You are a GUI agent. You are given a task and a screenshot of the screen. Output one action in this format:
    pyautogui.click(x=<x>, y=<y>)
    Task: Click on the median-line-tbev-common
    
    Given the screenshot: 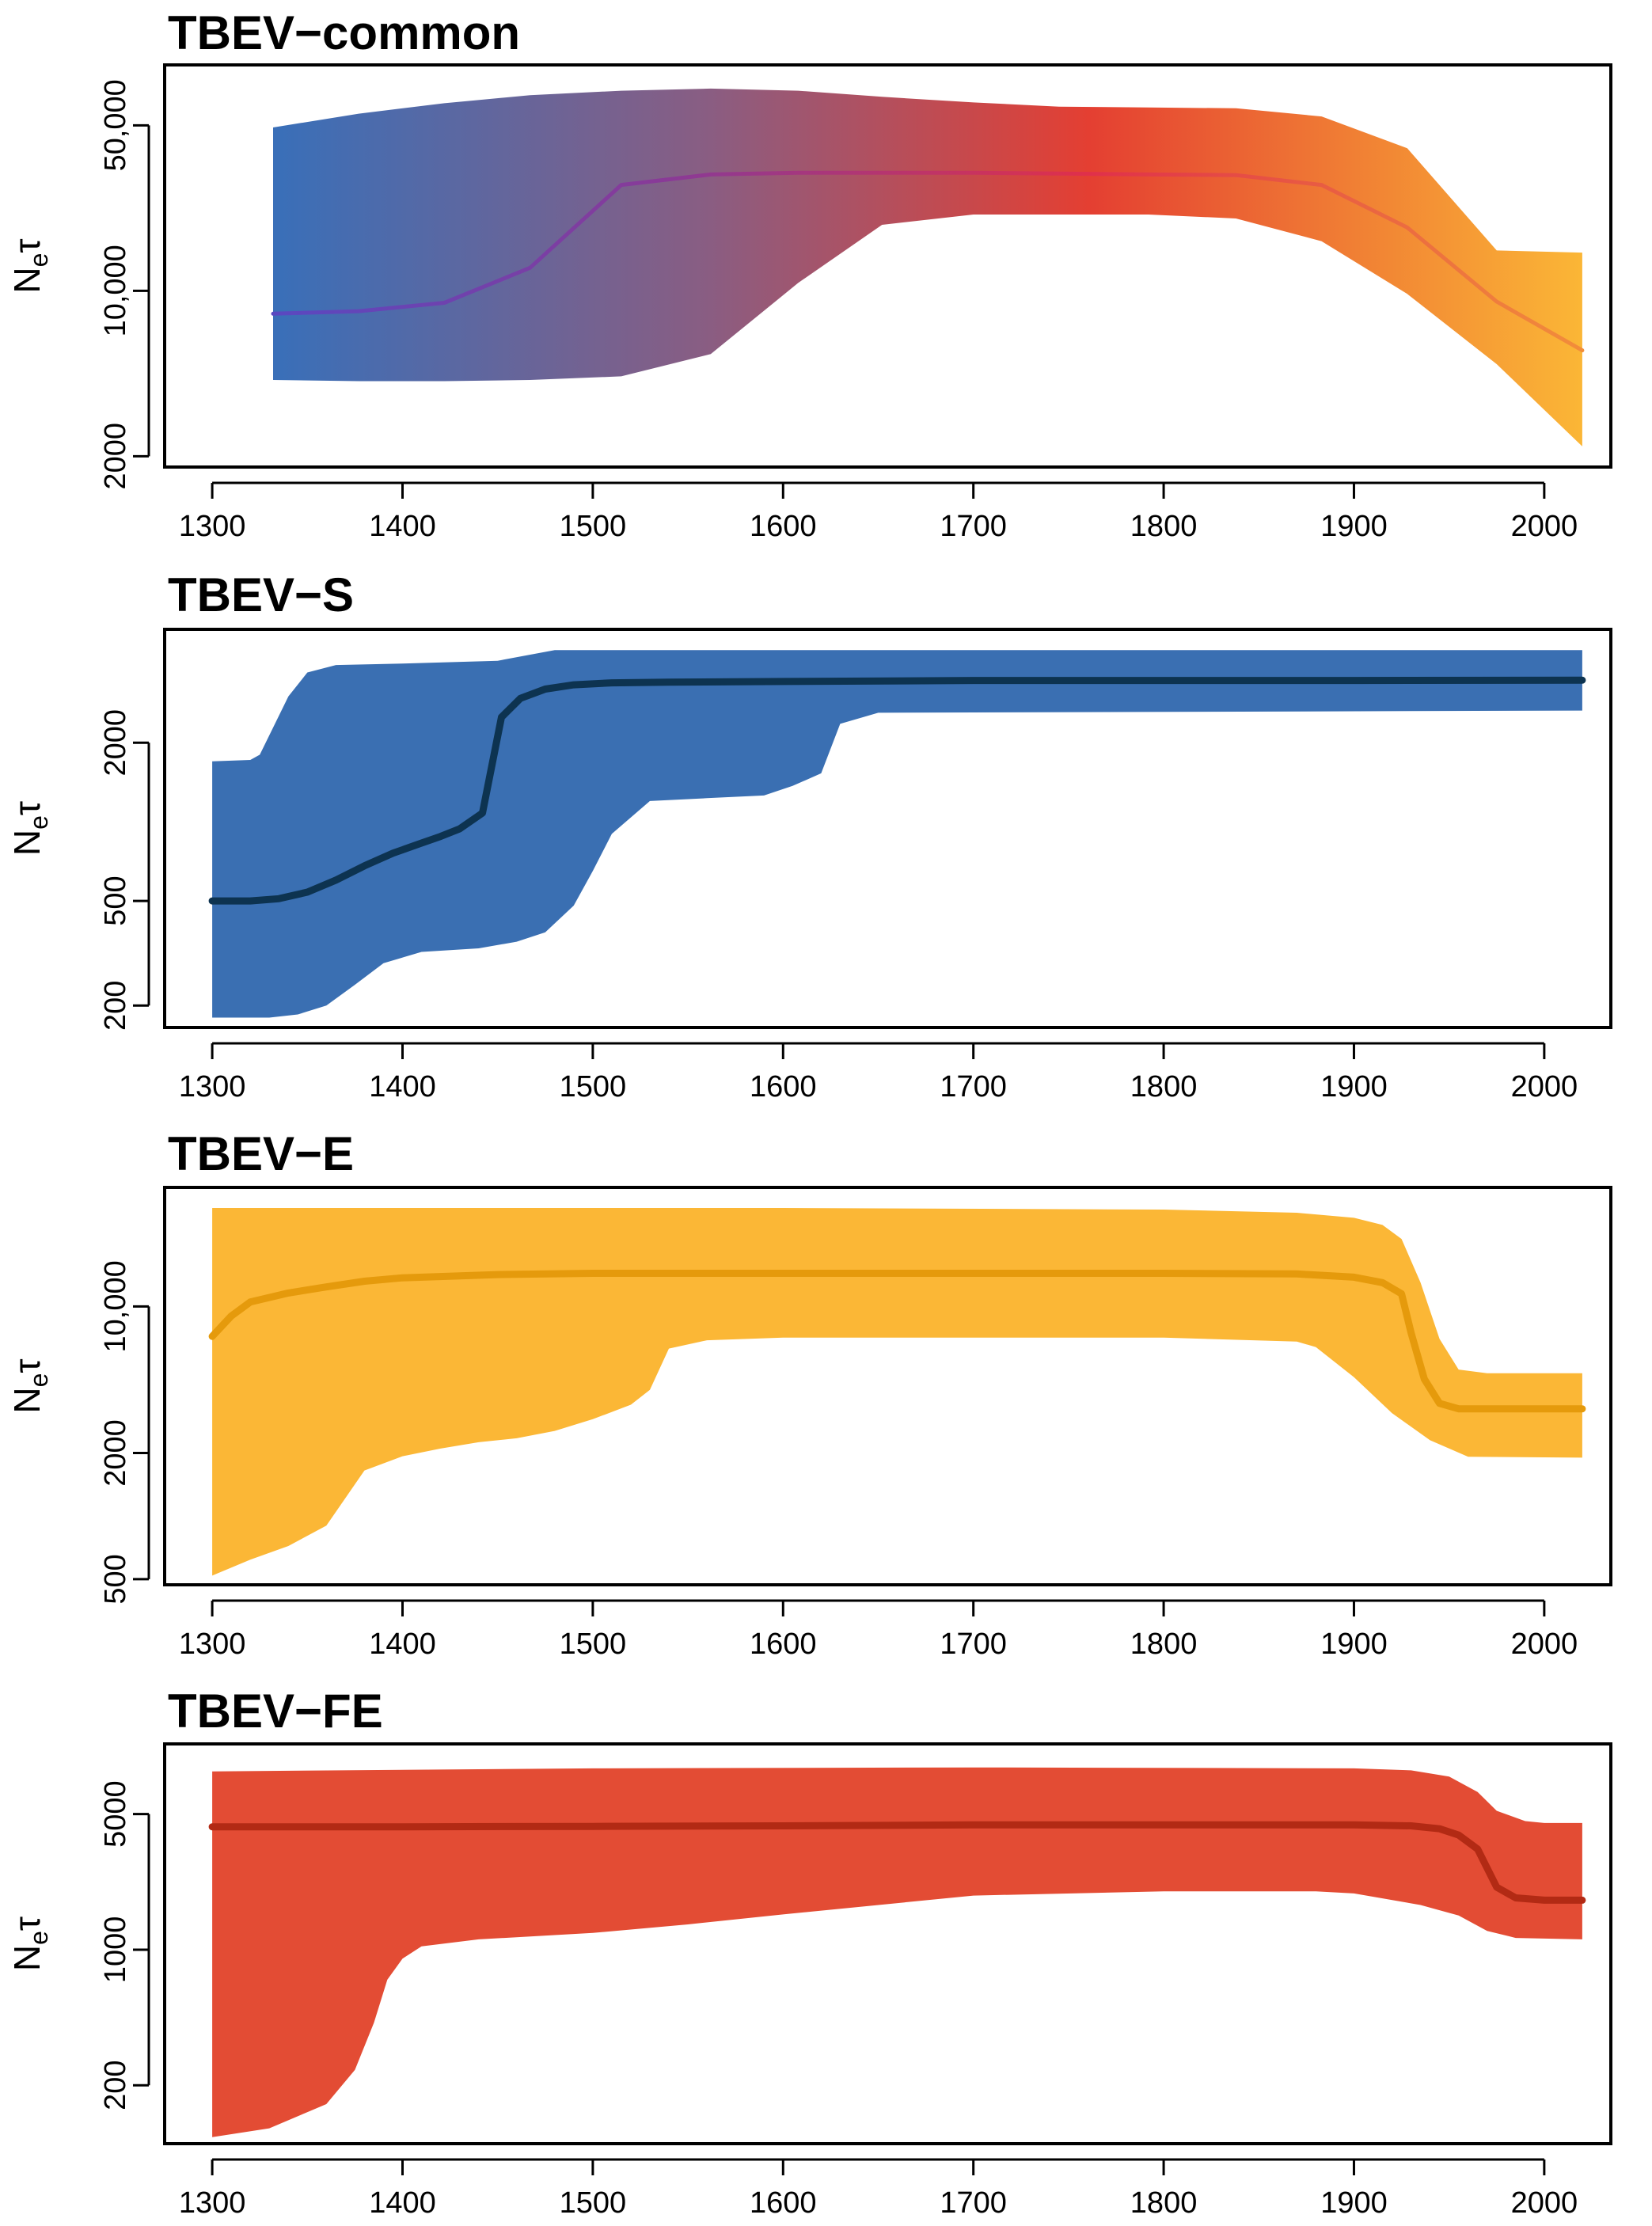 What is the action you would take?
    pyautogui.click(x=928, y=261)
    